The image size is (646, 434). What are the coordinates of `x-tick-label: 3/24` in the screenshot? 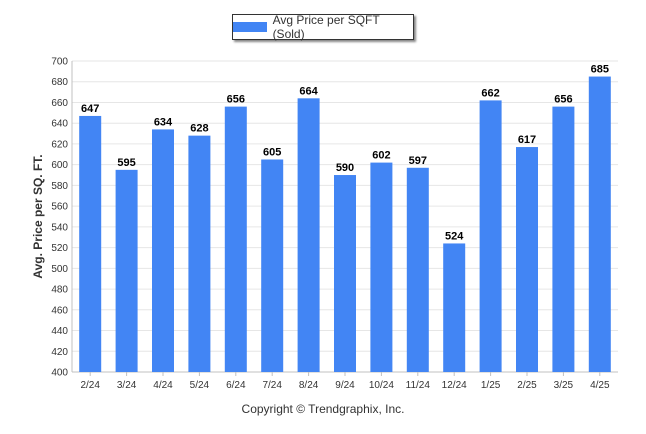 It's located at (127, 385).